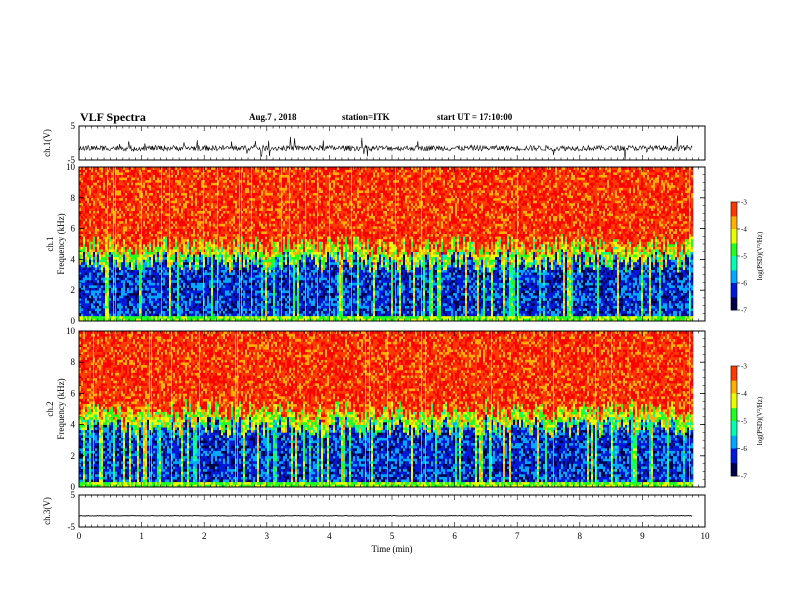 This screenshot has height=612, width=792. What do you see at coordinates (392, 549) in the screenshot?
I see `time-axis-label: Time (min)` at bounding box center [392, 549].